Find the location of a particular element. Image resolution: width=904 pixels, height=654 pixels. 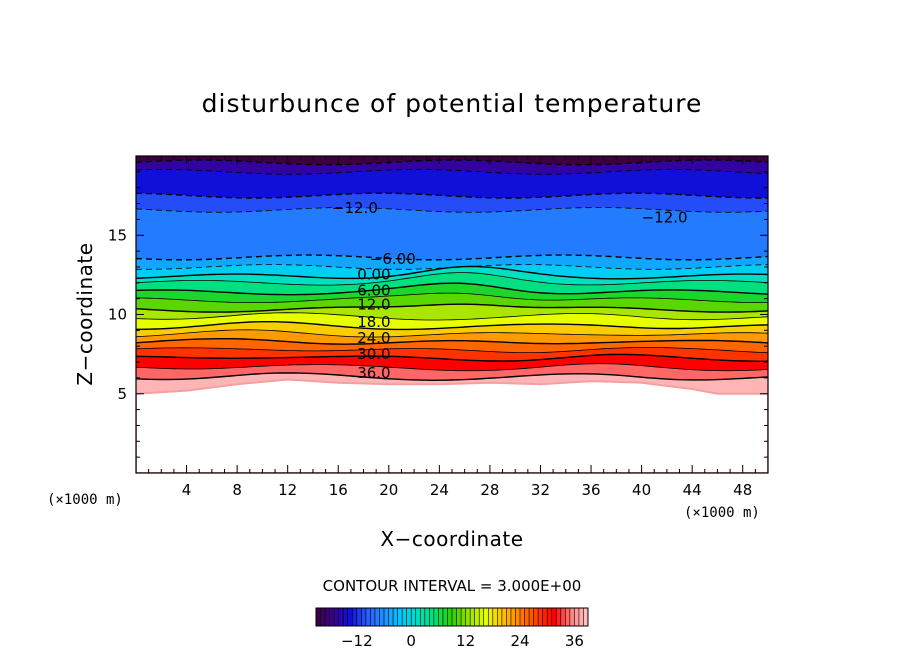

x-tick-label: 16 is located at coordinates (338, 490).